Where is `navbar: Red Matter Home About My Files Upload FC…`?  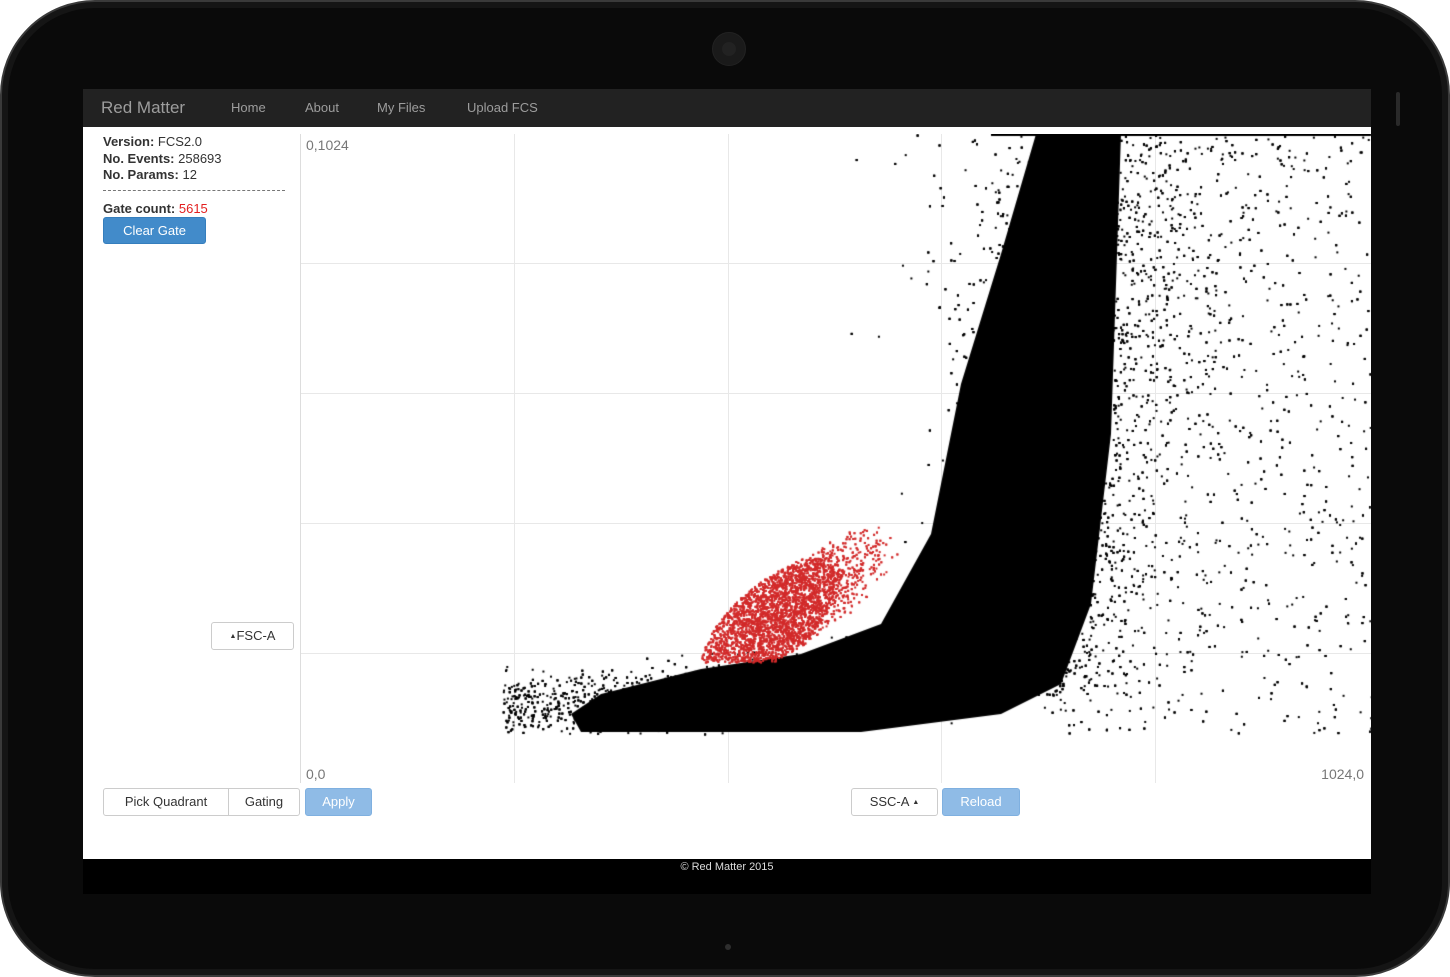
navbar: Red Matter Home About My Files Upload FC… is located at coordinates (727, 108).